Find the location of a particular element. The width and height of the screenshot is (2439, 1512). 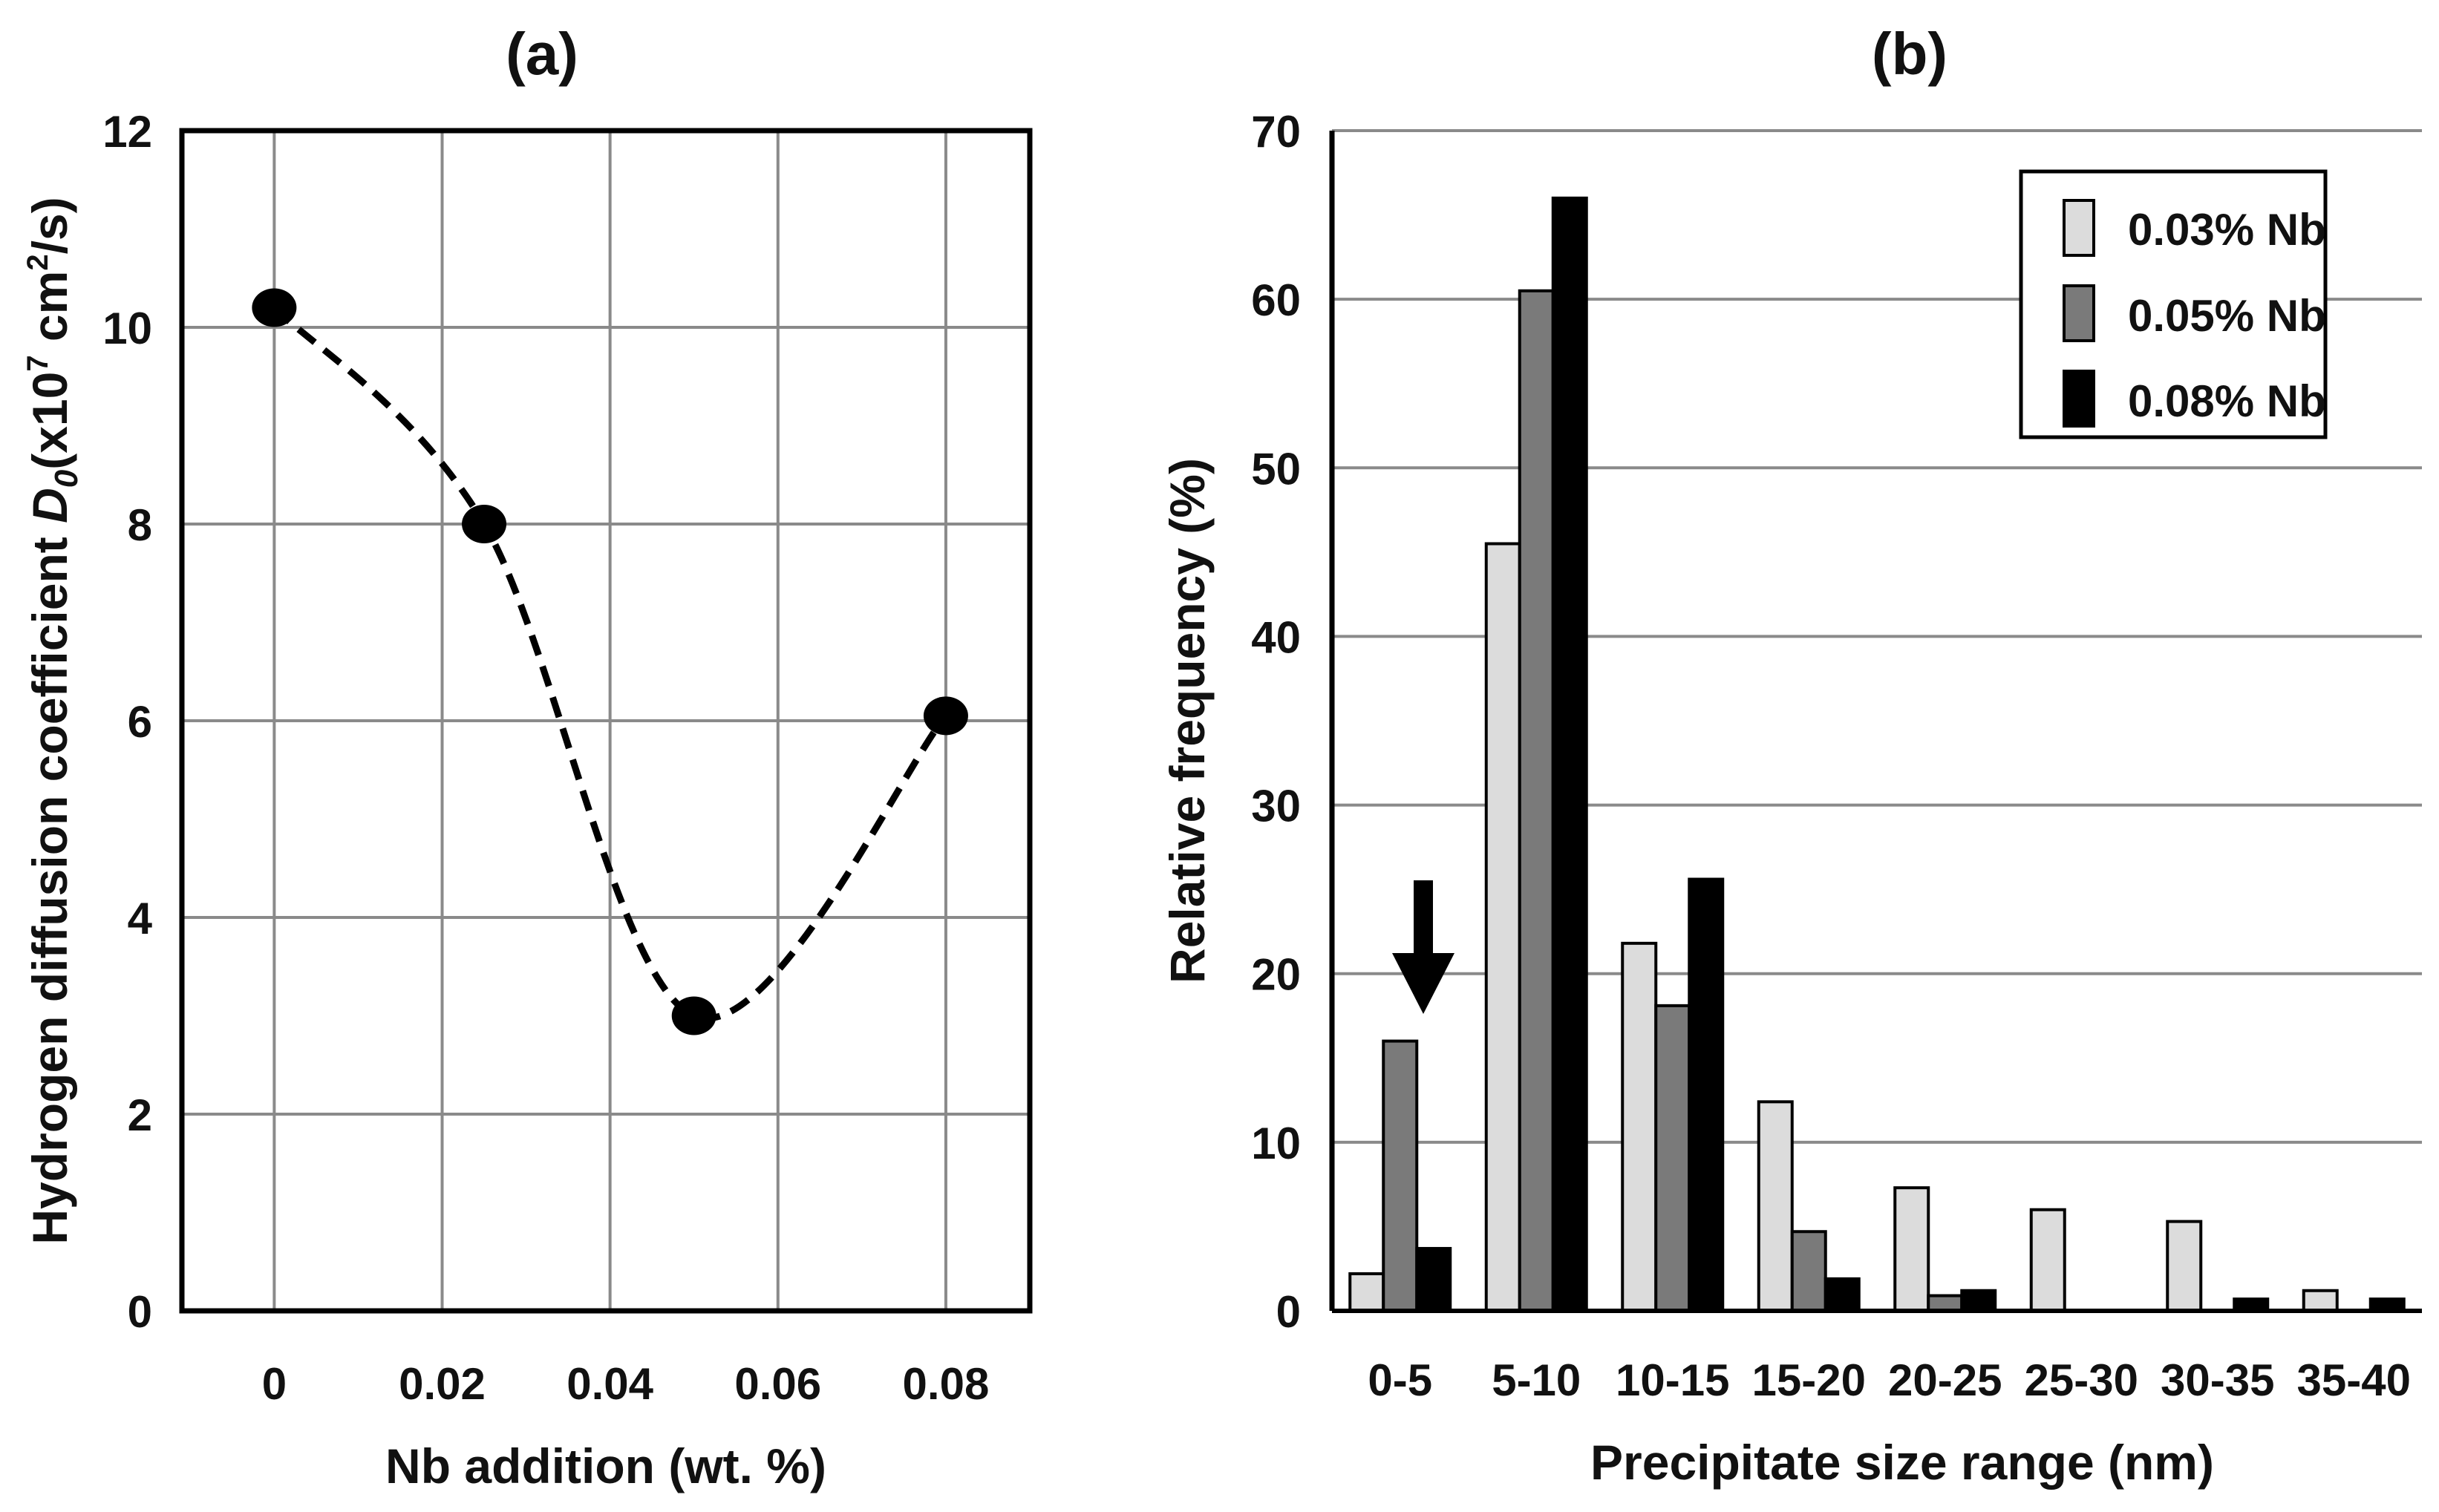

panel-b-y-tick-label: 40 is located at coordinates (1276, 637).